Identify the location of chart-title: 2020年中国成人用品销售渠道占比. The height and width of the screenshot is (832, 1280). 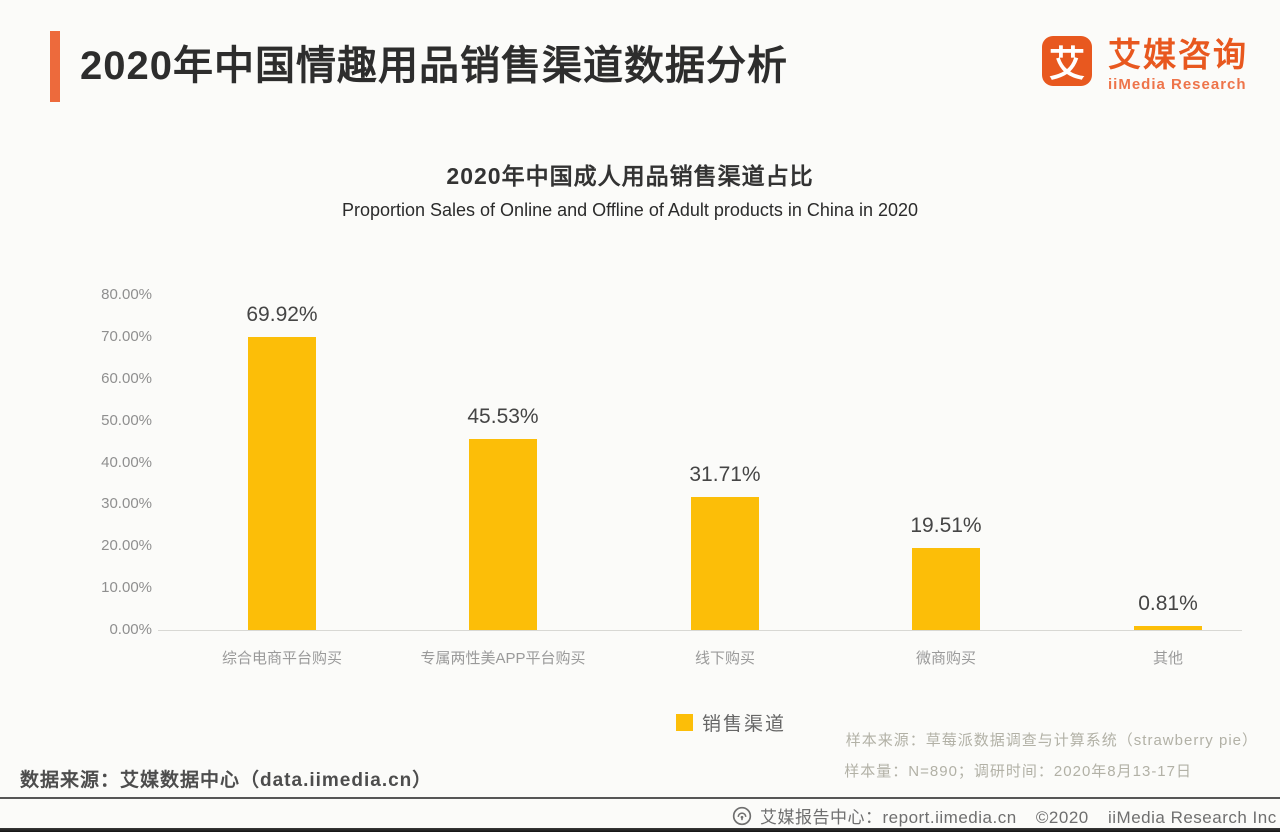
(630, 176).